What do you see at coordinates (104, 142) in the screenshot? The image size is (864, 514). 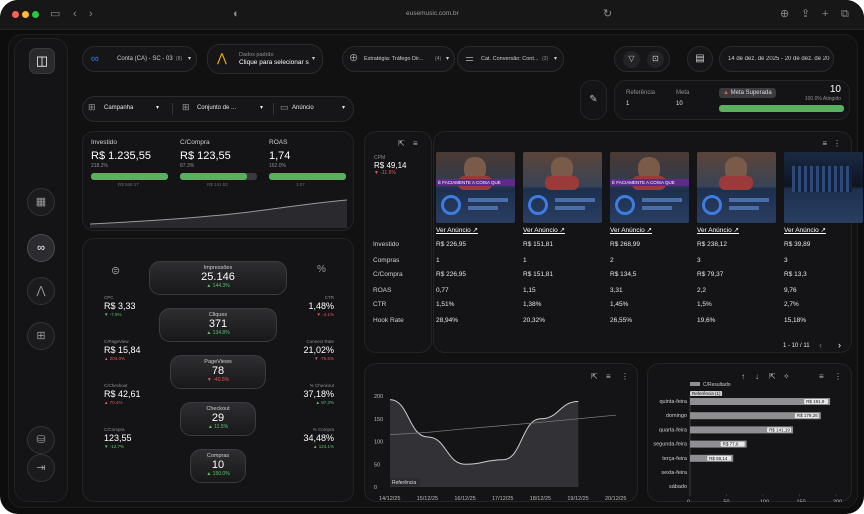 I see `kpi-label: Investido` at bounding box center [104, 142].